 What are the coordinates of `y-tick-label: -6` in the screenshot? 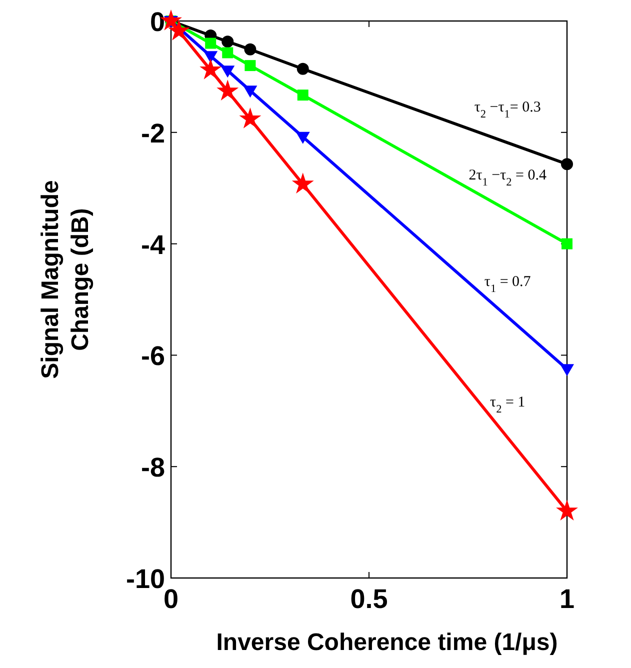 It's located at (152, 356).